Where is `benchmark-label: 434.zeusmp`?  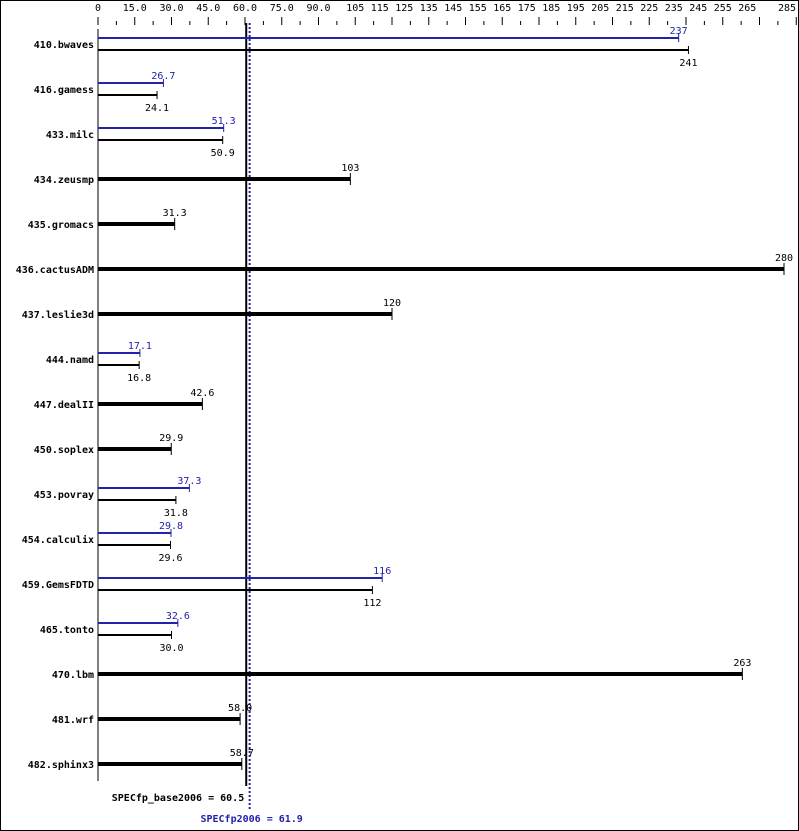 benchmark-label: 434.zeusmp is located at coordinates (64, 180).